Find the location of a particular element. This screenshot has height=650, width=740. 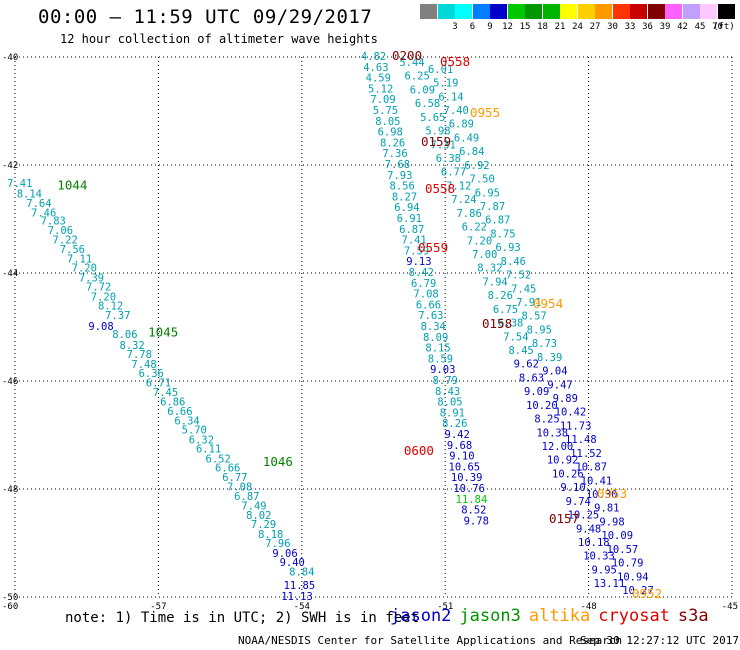

swh-value: 6.36 is located at coordinates (151, 374).